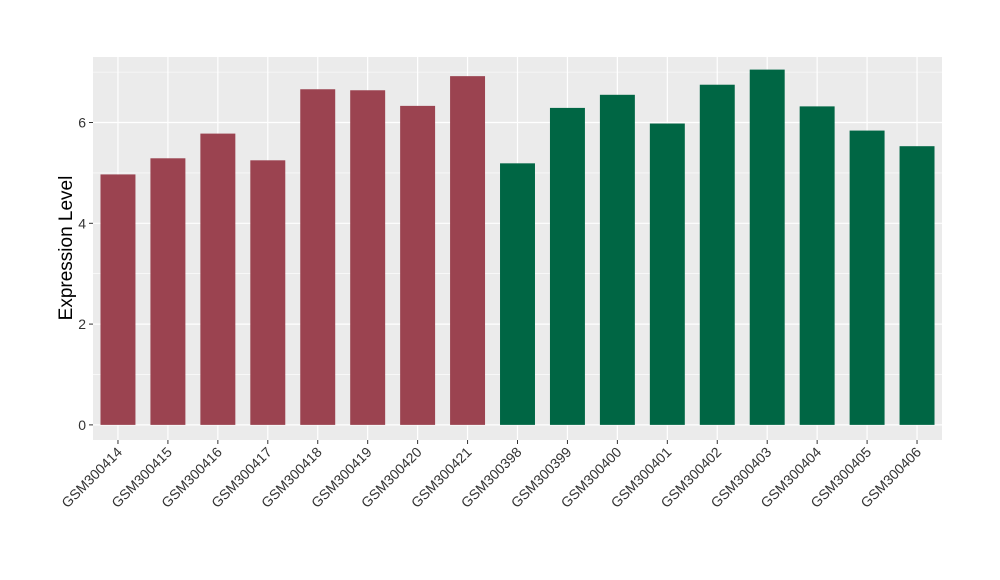 This screenshot has width=1000, height=580. I want to click on y-axis: 0 2 4 6, so click(85, 274).